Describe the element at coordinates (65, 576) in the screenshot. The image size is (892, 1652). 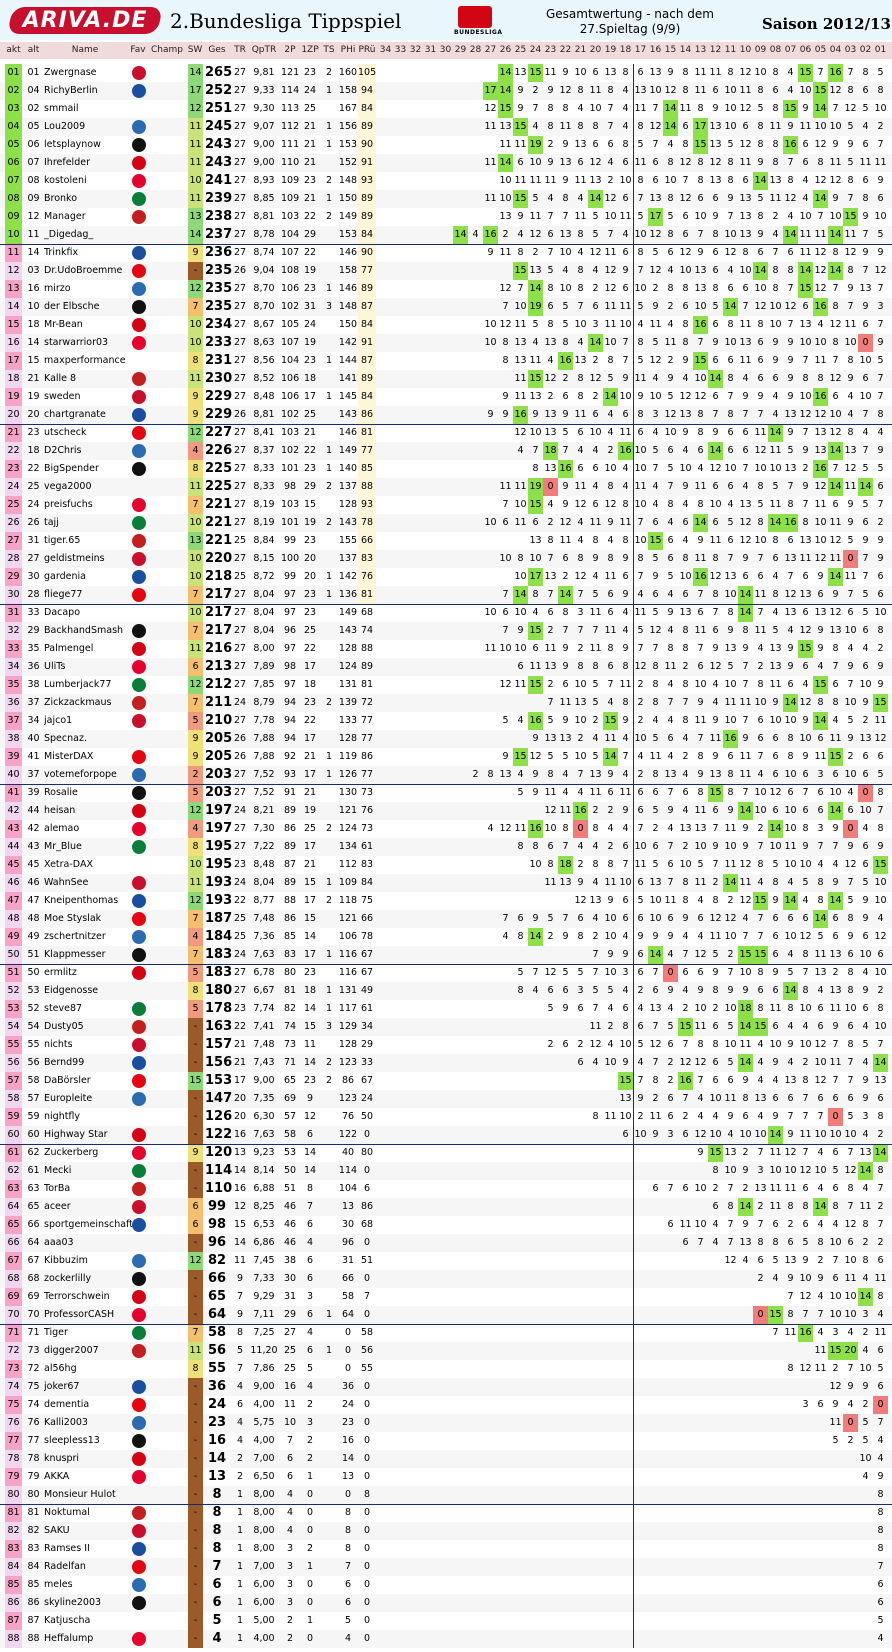
I see `cell-name: gardenia` at that location.